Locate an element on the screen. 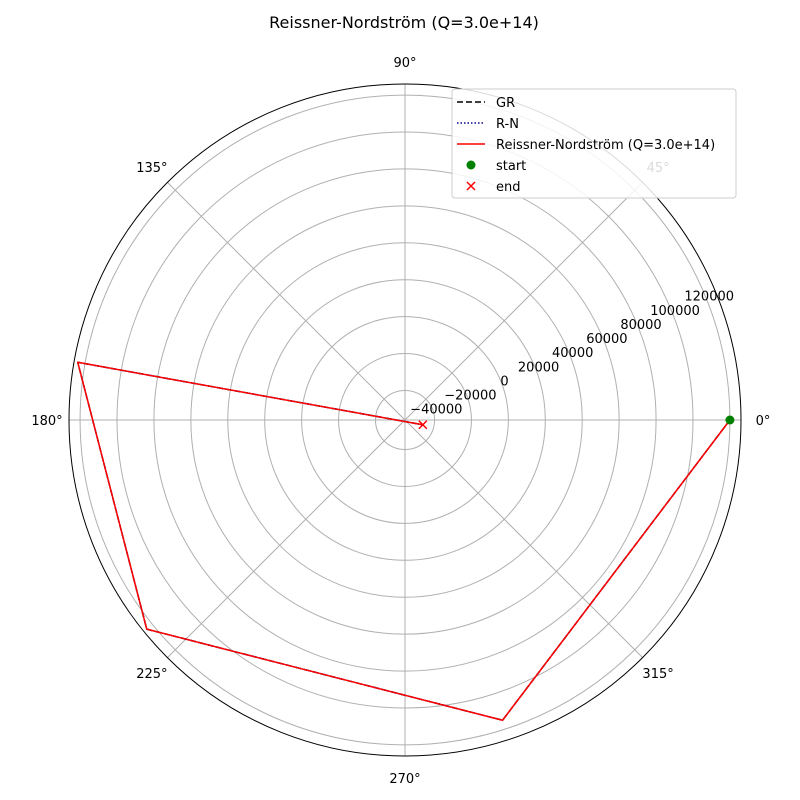 The height and width of the screenshot is (800, 800). radial-tick-label: −40000 is located at coordinates (436, 410).